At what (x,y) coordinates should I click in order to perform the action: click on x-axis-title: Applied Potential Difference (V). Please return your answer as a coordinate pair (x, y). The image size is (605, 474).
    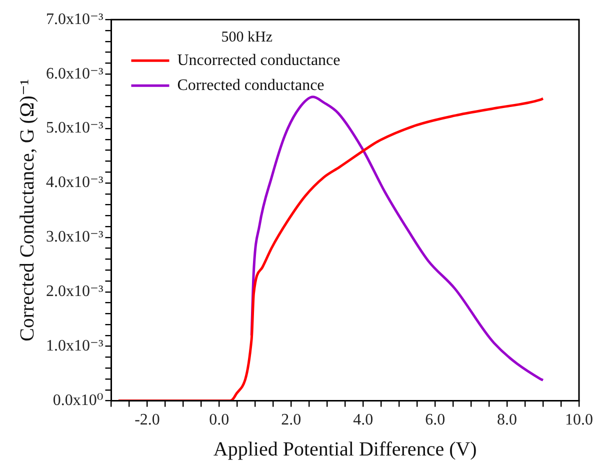
    Looking at the image, I should click on (345, 449).